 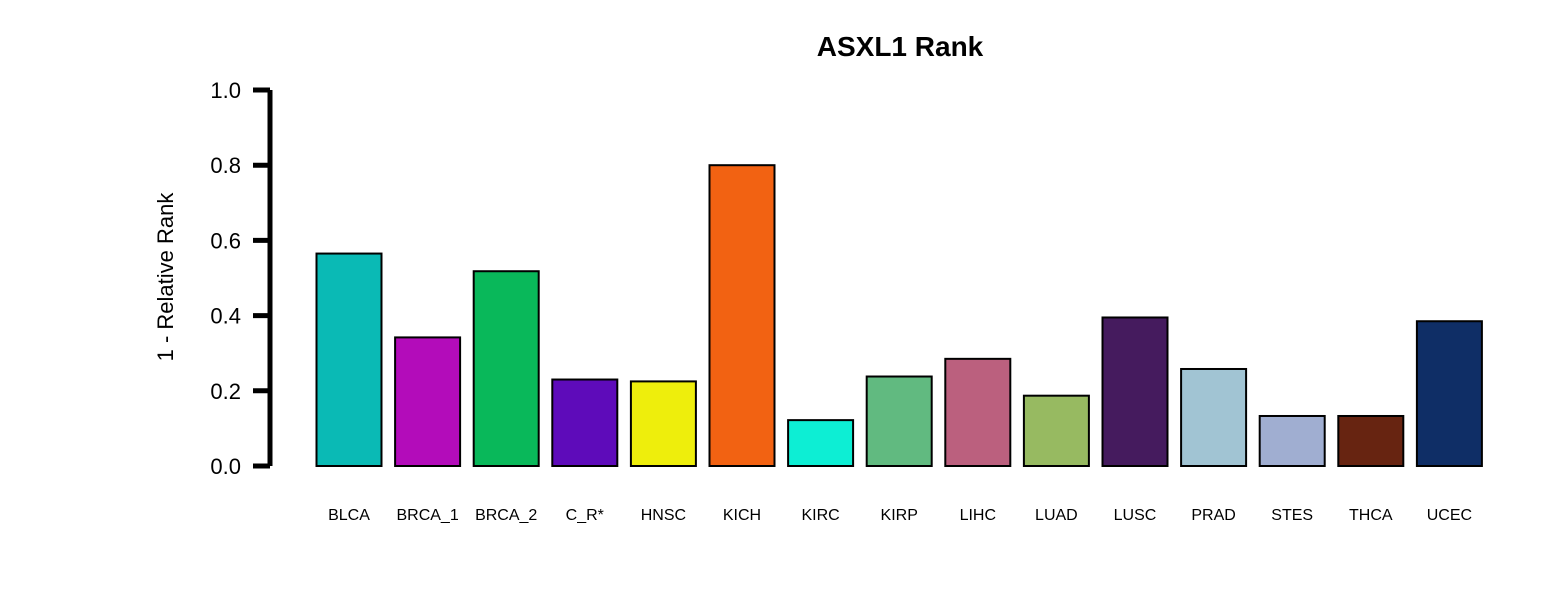 I want to click on y-tick-label: 1.0, so click(x=225, y=90).